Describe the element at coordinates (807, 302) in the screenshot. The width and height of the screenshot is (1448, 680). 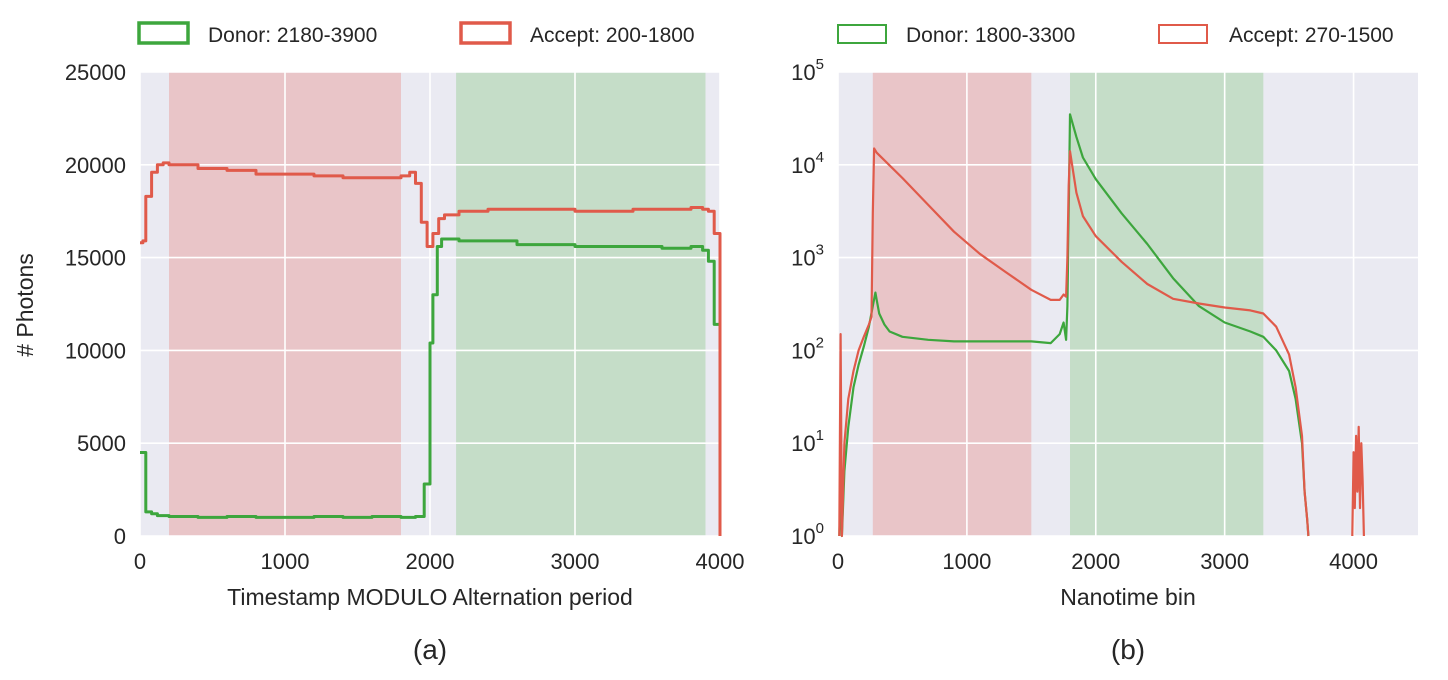
I see `panel-b-y-ticks: 10⁰ 10¹ 10² 10³ 10⁴ 10⁵` at that location.